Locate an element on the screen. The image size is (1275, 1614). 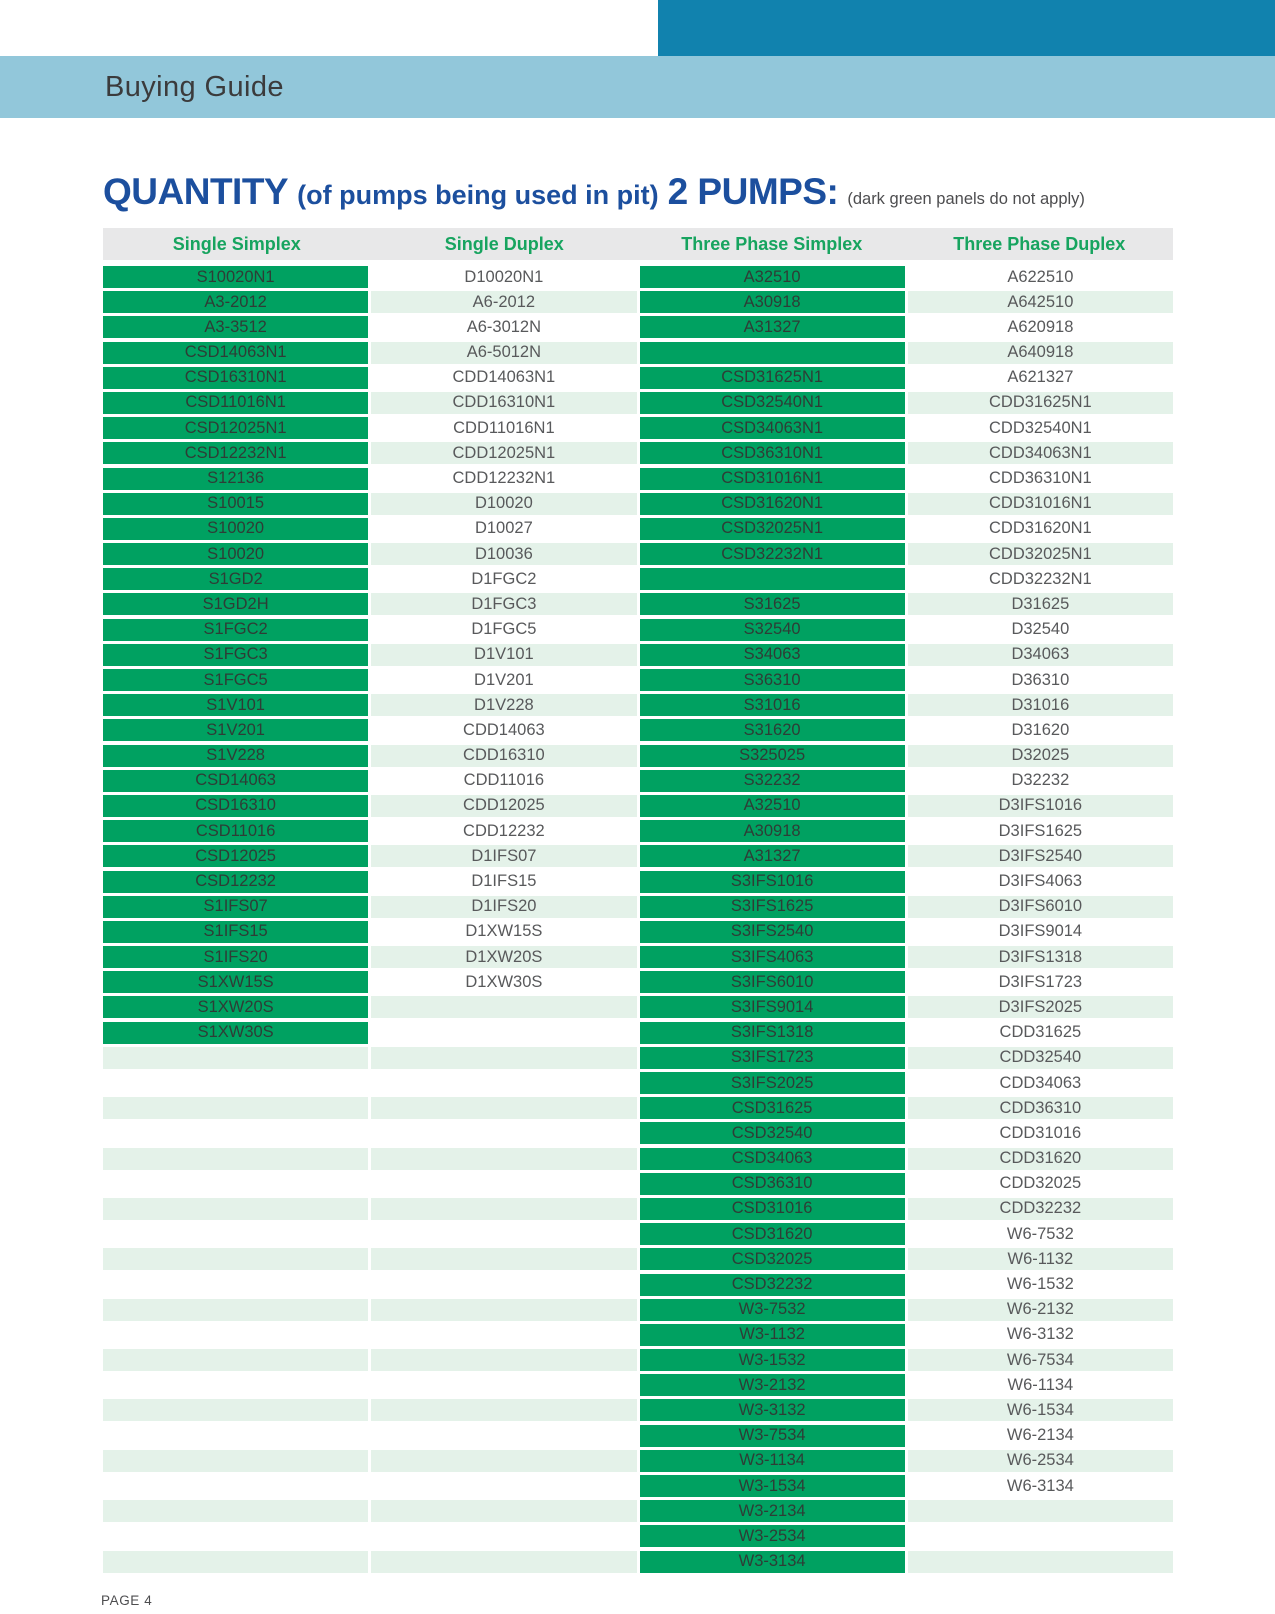
table-cell: D31625 is located at coordinates (1040, 604).